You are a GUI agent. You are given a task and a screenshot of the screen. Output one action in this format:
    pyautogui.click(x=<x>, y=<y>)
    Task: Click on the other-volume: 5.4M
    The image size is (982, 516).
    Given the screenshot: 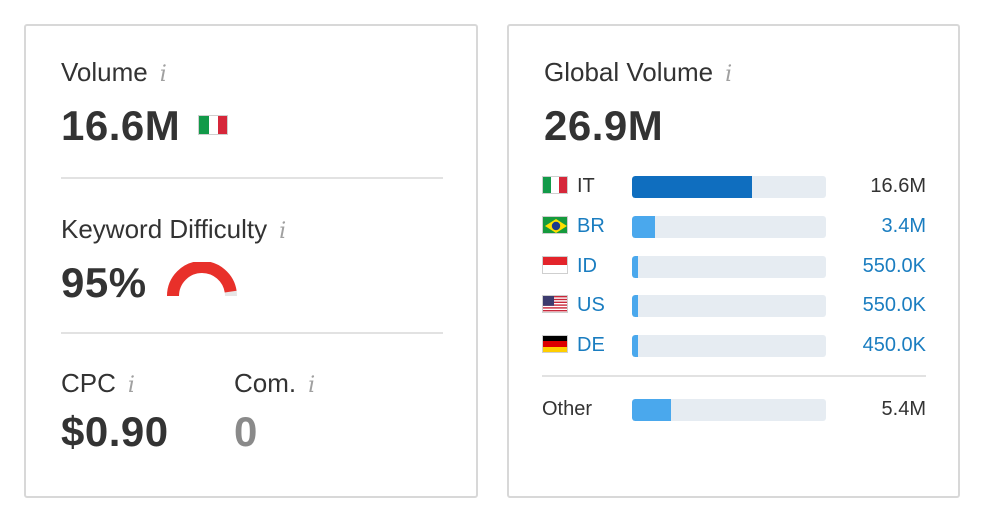 What is the action you would take?
    pyautogui.click(x=903, y=409)
    